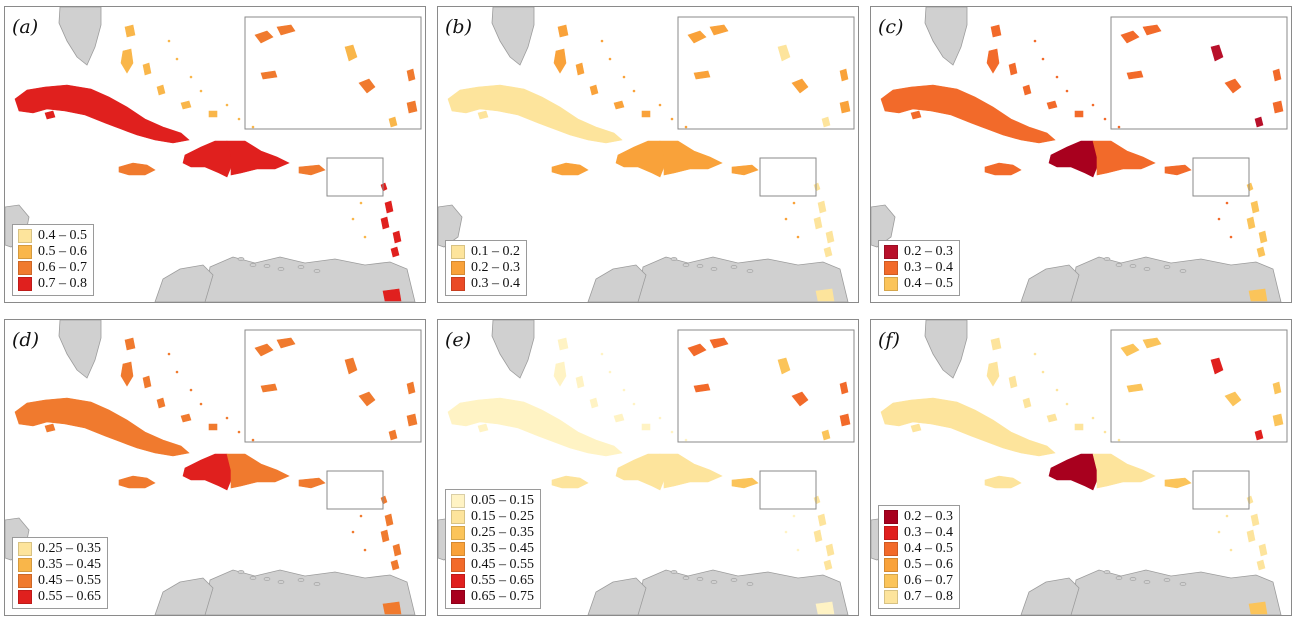 This screenshot has height=619, width=1292. I want to click on legend: 0.2 – 0.3 0.3 – 0.4 0.4 – 0.5, so click(919, 268).